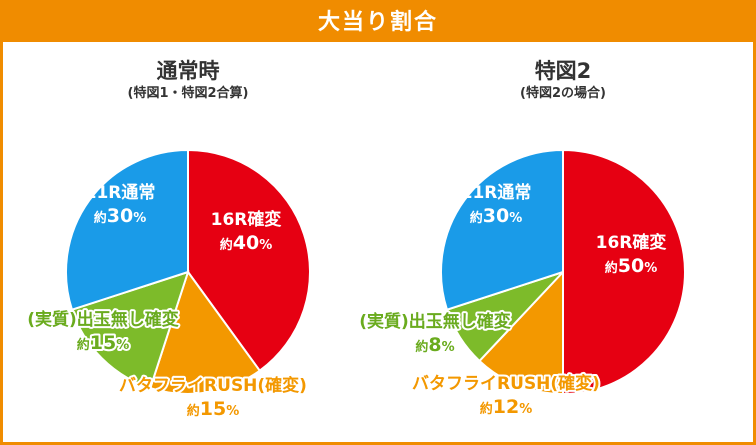 This screenshot has width=756, height=445. What do you see at coordinates (506, 407) in the screenshot?
I see `slice-value: 約12%` at bounding box center [506, 407].